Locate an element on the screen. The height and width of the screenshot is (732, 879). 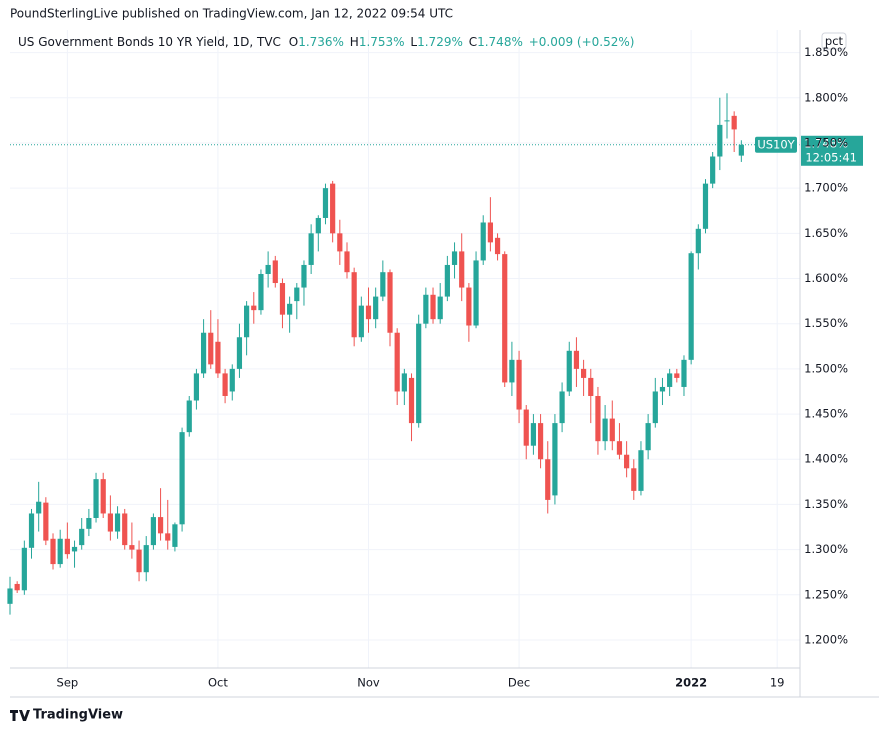
price-tag-symbol-box is located at coordinates (776, 144).